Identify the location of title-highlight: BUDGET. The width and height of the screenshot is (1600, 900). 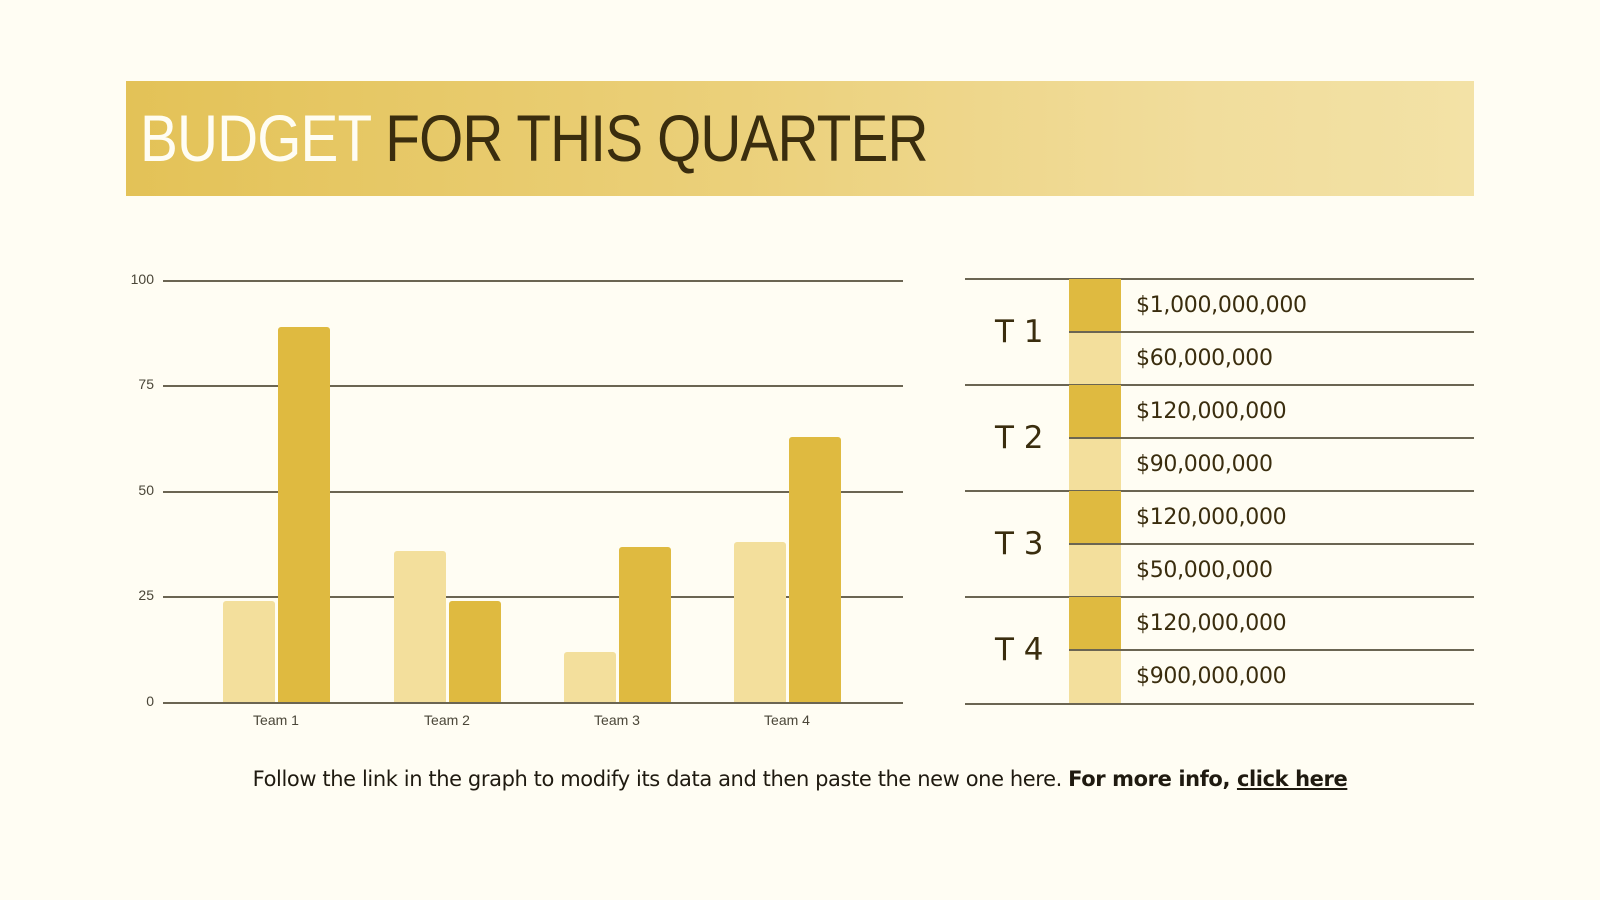
(255, 138).